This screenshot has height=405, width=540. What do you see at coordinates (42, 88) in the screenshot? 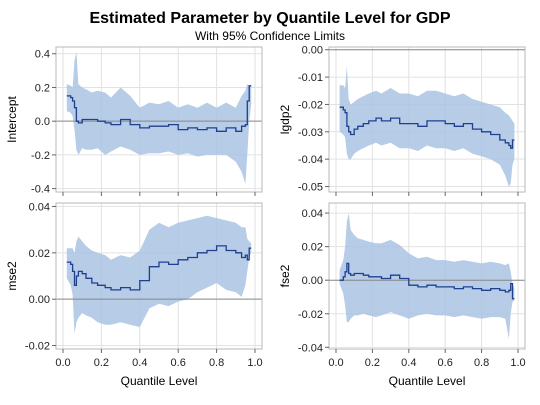
I see `y-tick-label: 0.2` at bounding box center [42, 88].